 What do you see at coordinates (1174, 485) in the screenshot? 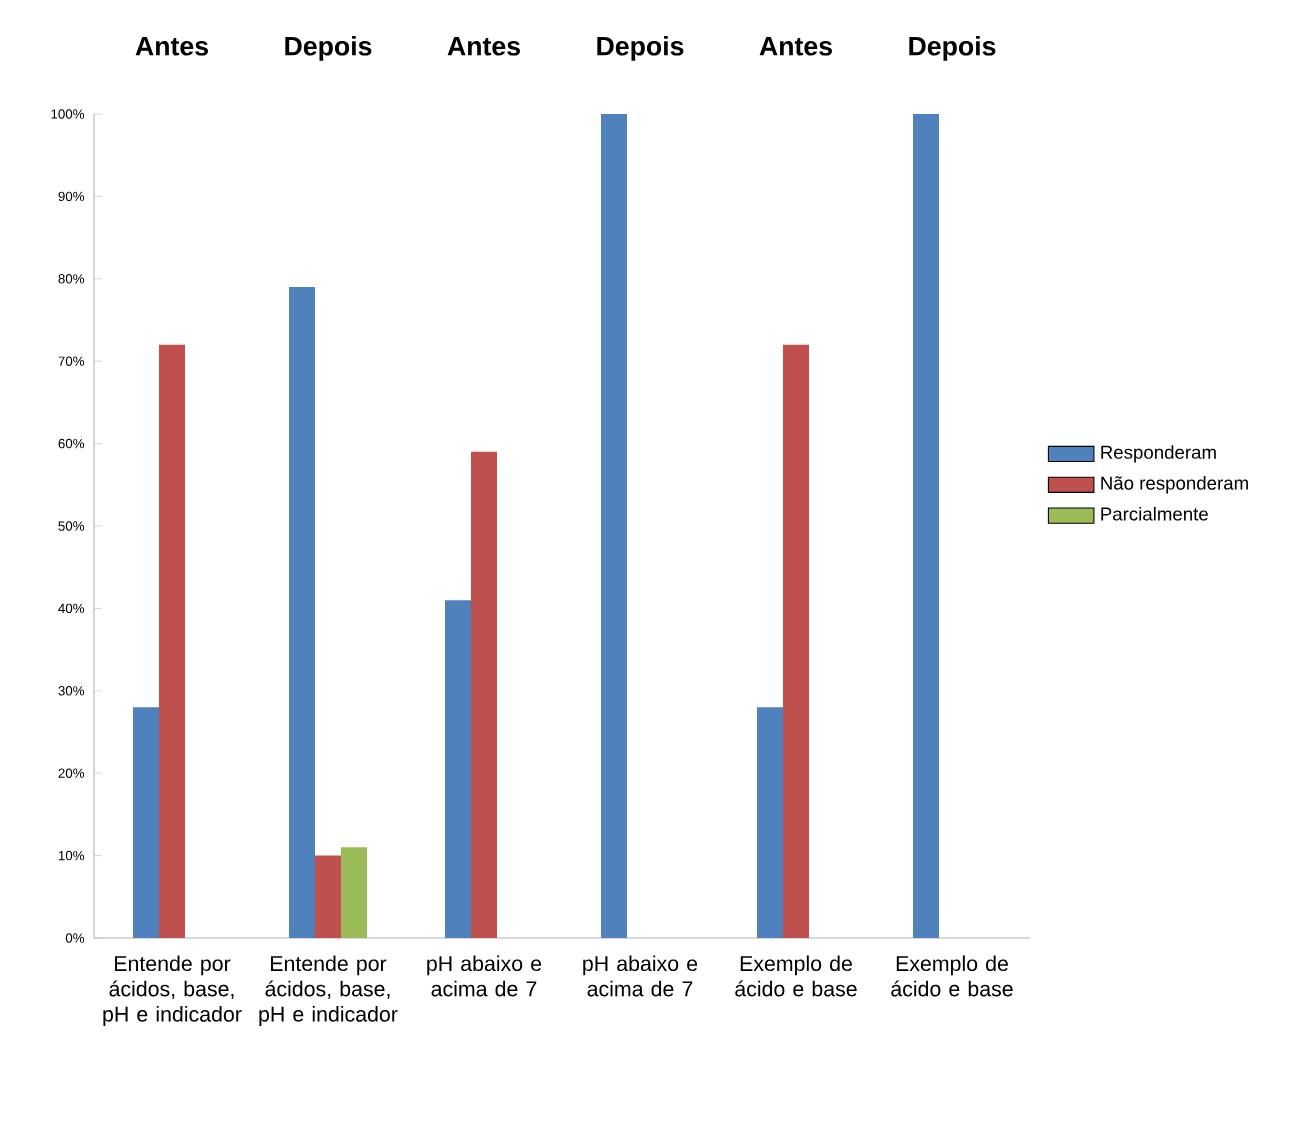
I see `legend-label: Não responderam` at bounding box center [1174, 485].